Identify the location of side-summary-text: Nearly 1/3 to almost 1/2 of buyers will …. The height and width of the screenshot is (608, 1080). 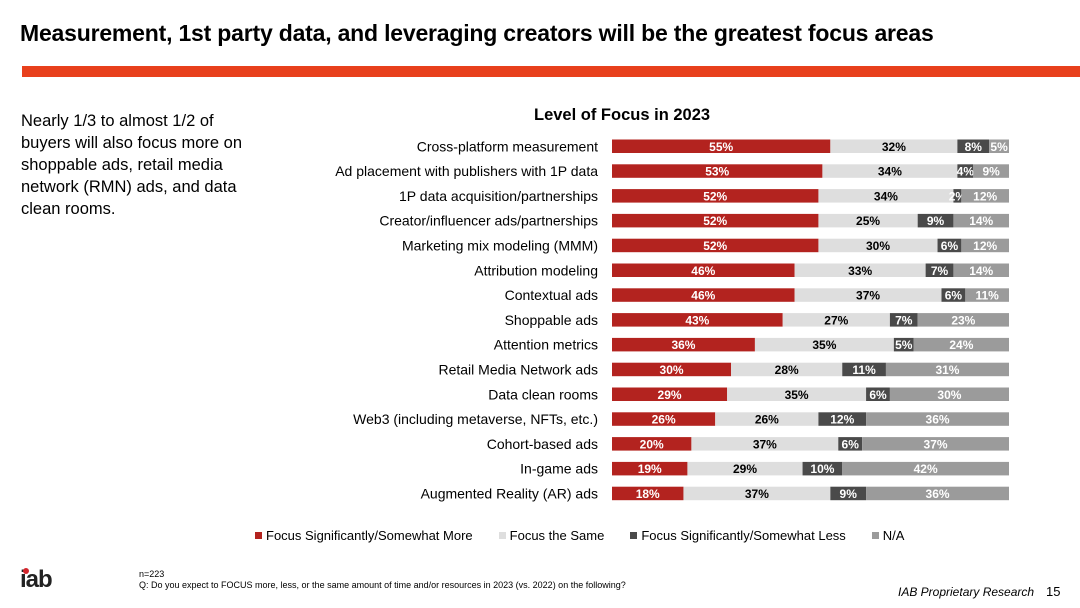
(132, 165).